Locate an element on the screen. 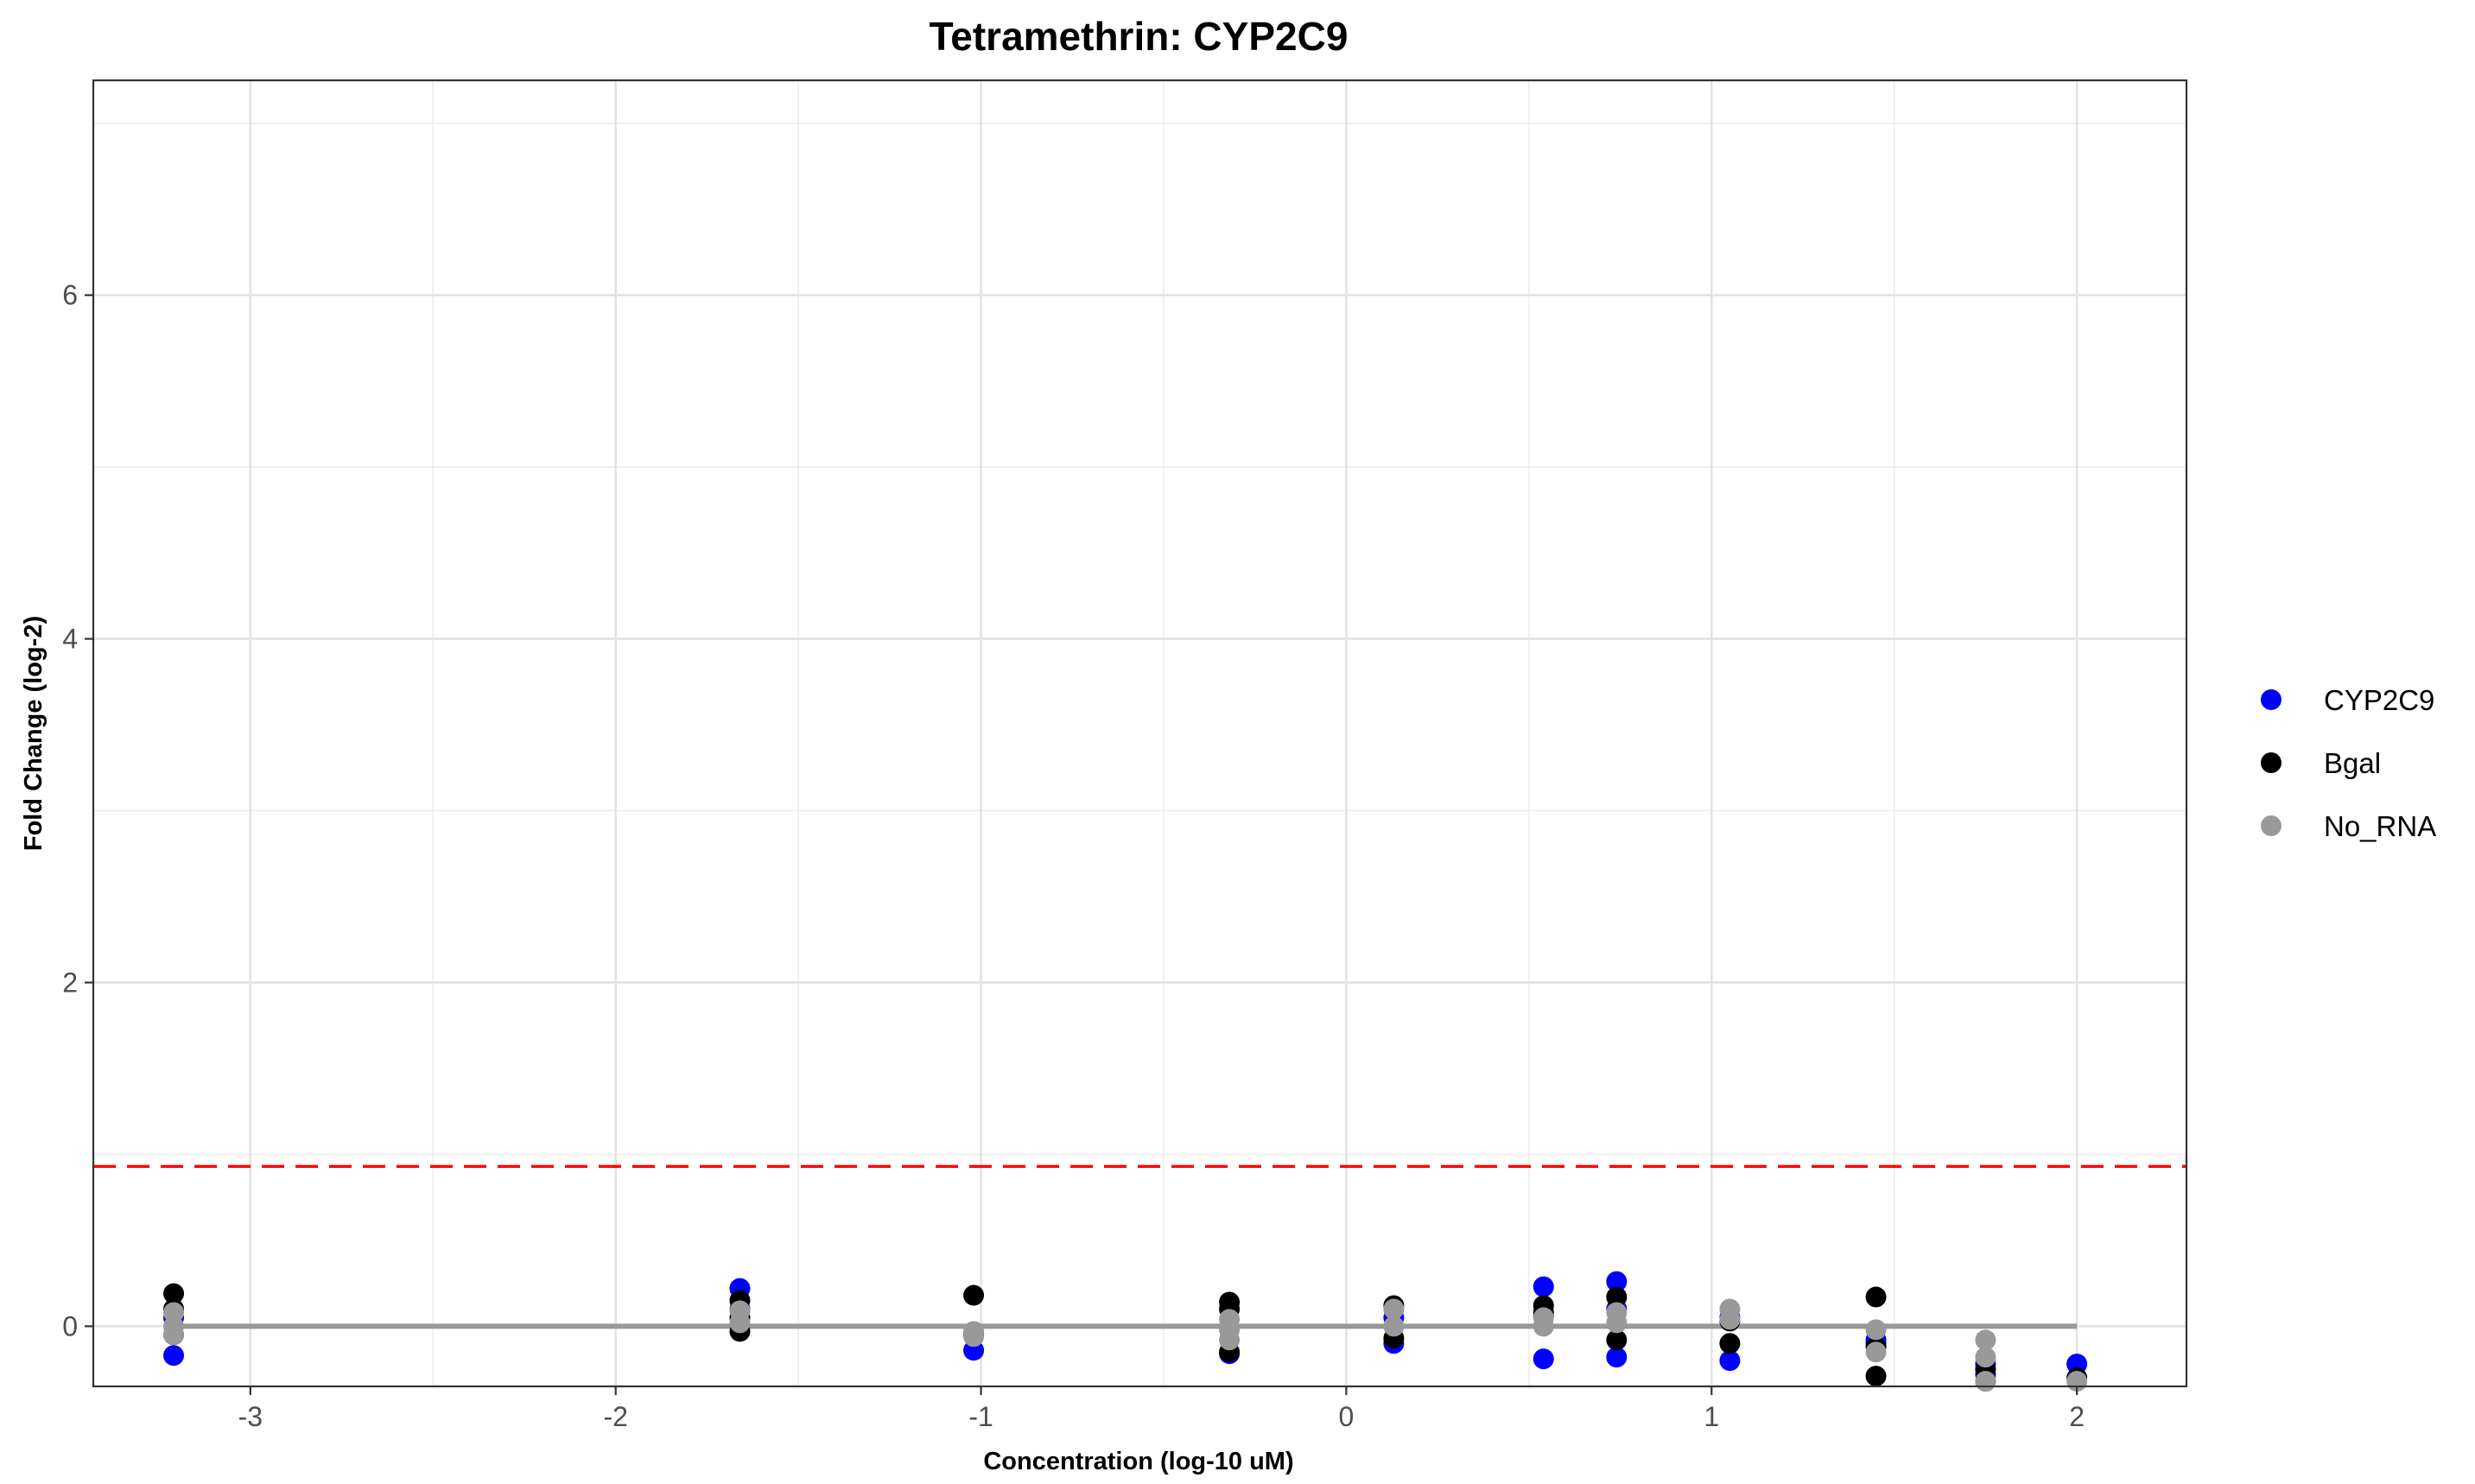  y-tick-label: 0 is located at coordinates (70, 1325).